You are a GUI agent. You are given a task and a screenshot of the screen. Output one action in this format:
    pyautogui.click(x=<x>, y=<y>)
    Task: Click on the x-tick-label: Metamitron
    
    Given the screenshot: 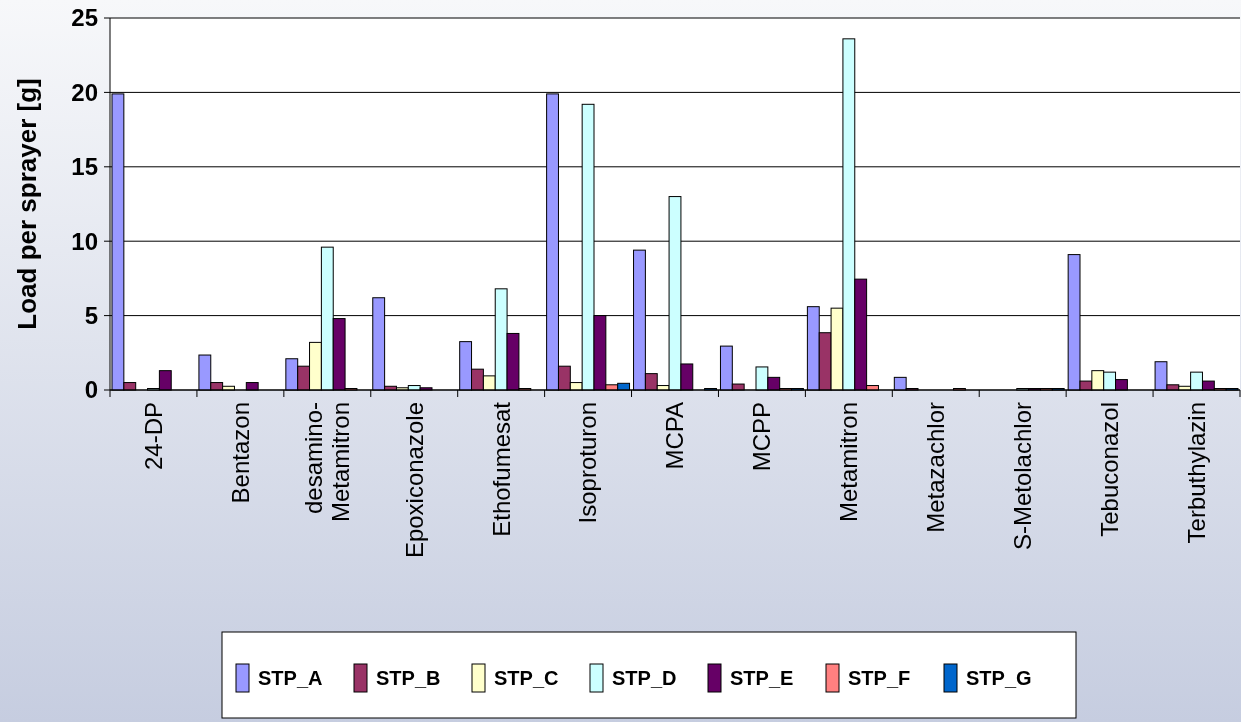 What is the action you would take?
    pyautogui.click(x=849, y=462)
    